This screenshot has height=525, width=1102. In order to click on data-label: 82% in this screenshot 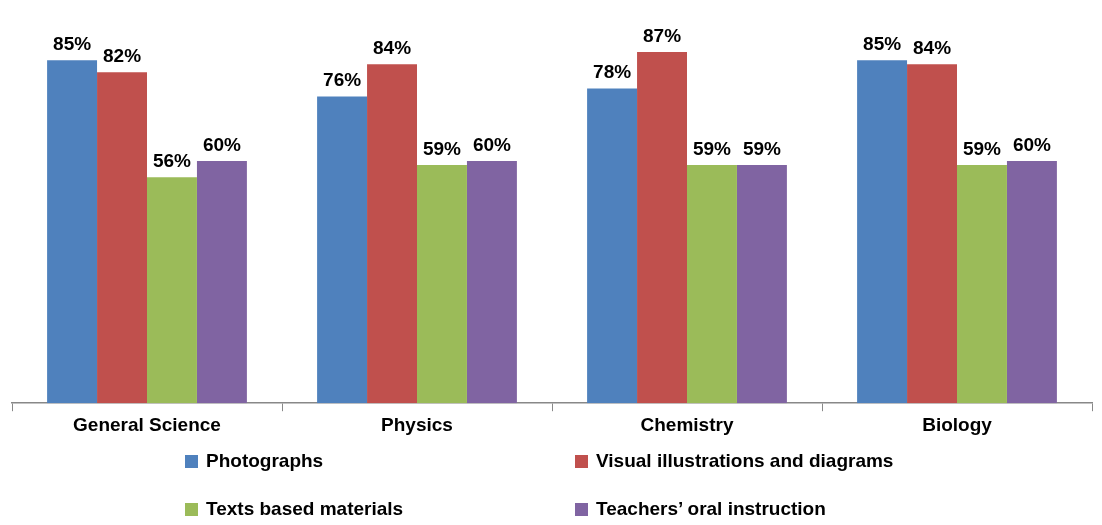, I will do `click(122, 56)`.